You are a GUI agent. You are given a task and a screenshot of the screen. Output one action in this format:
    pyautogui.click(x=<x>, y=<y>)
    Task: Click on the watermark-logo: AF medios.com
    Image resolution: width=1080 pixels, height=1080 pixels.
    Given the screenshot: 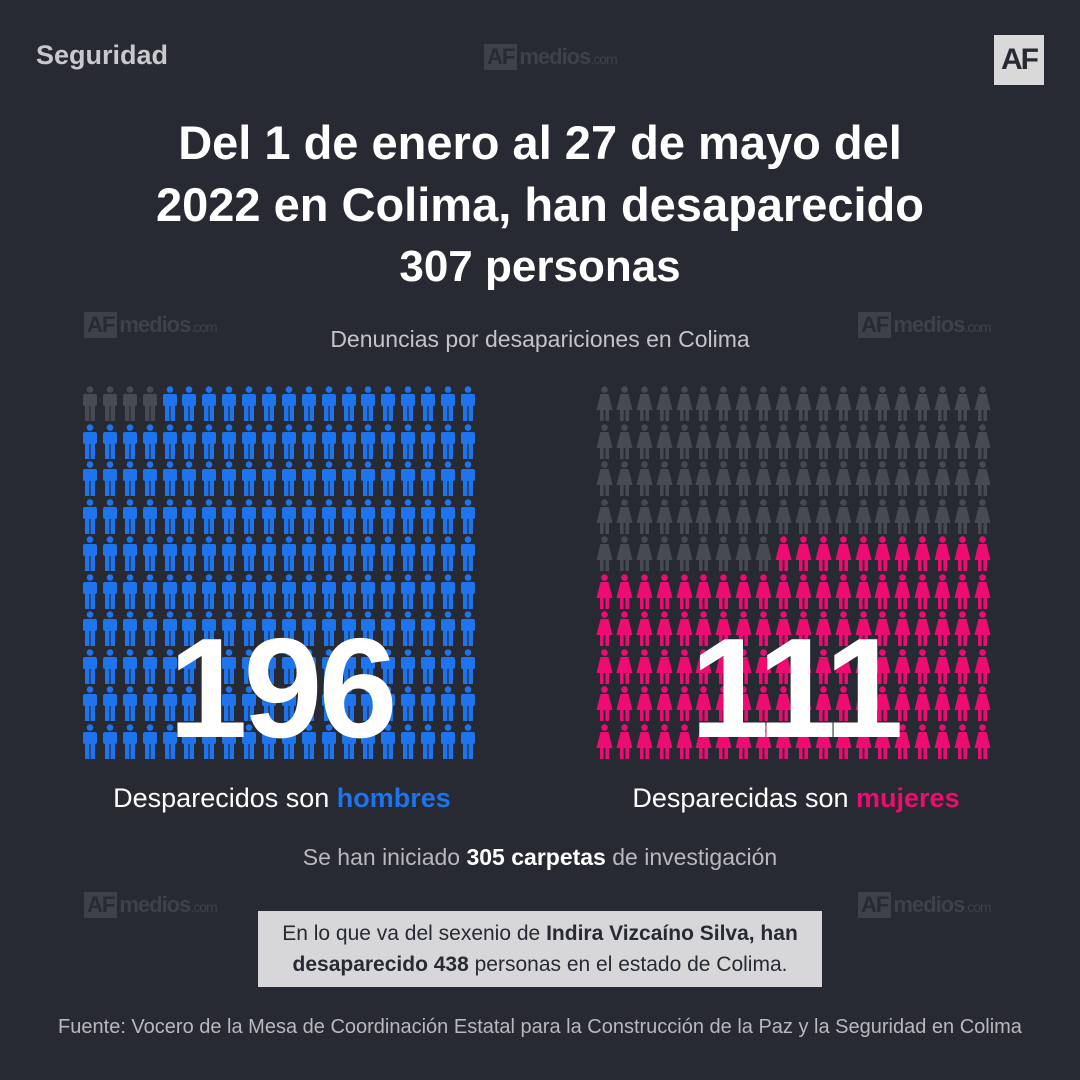 What is the action you would take?
    pyautogui.click(x=925, y=905)
    